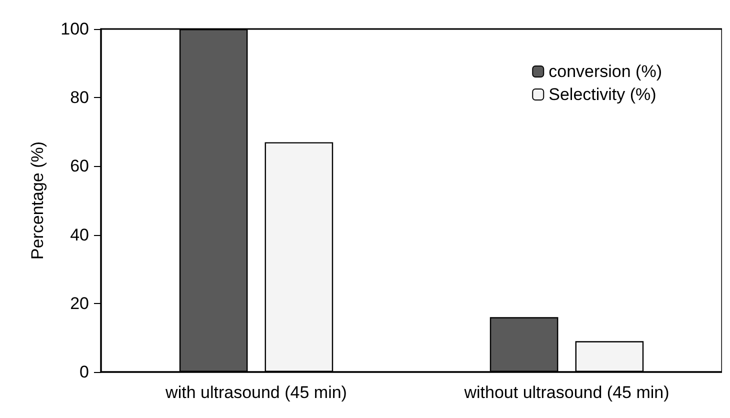  What do you see at coordinates (79, 166) in the screenshot?
I see `y-tick-label: 60` at bounding box center [79, 166].